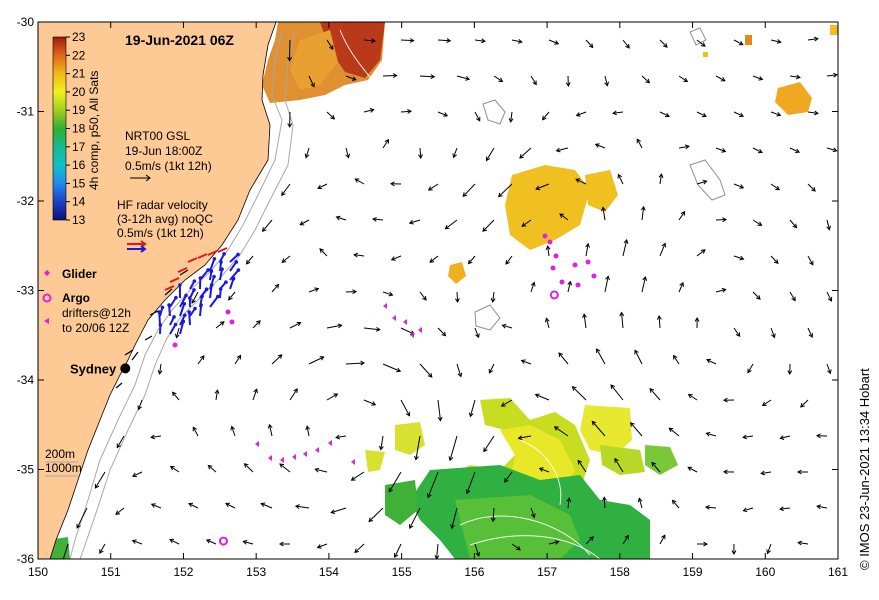 This screenshot has width=879, height=600. I want to click on argo-float-marker, so click(223, 541).